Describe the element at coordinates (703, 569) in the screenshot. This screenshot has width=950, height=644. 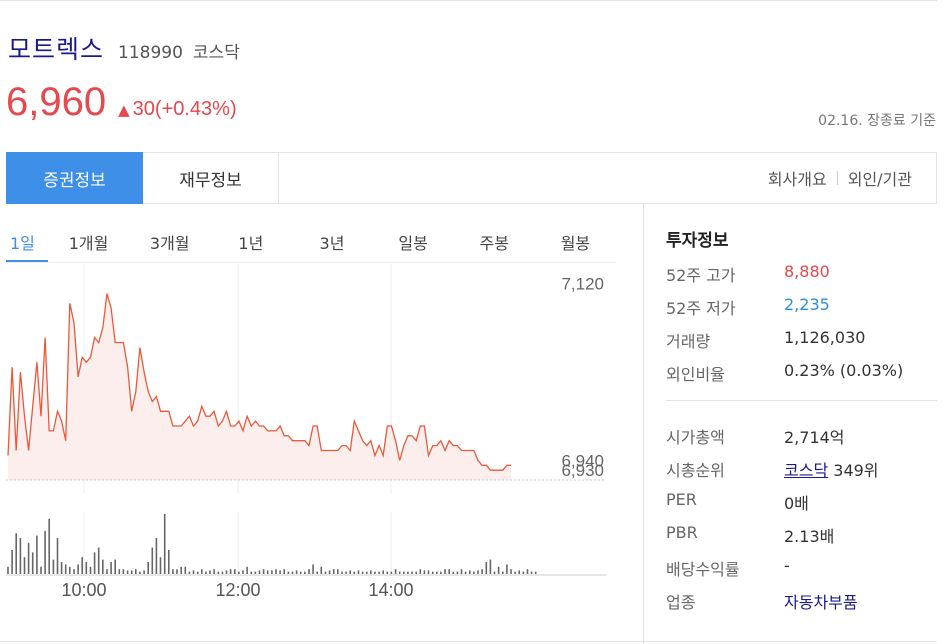
I see `label-dividend: 배당수익률` at that location.